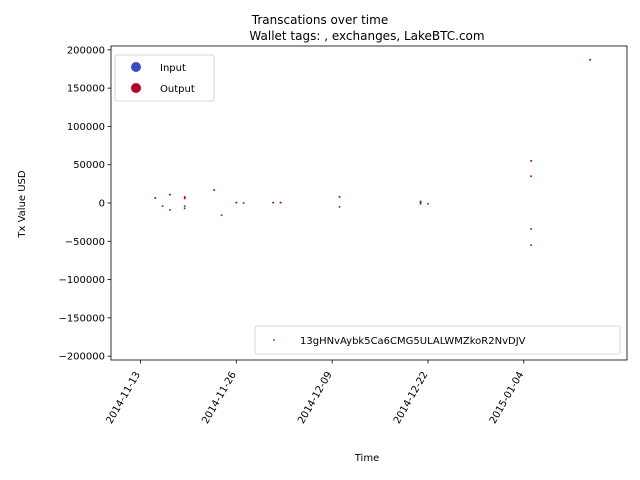  I want to click on legend-input-marker, so click(136, 67).